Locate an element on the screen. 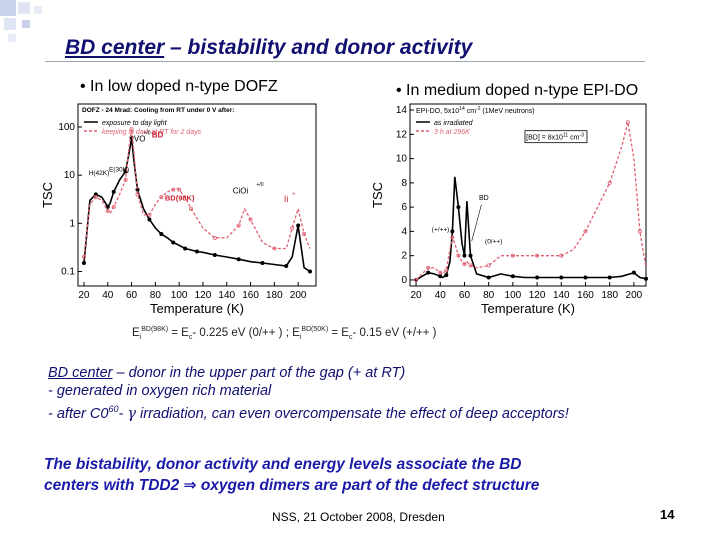  bd-line-3-b: - is located at coordinates (123, 413).